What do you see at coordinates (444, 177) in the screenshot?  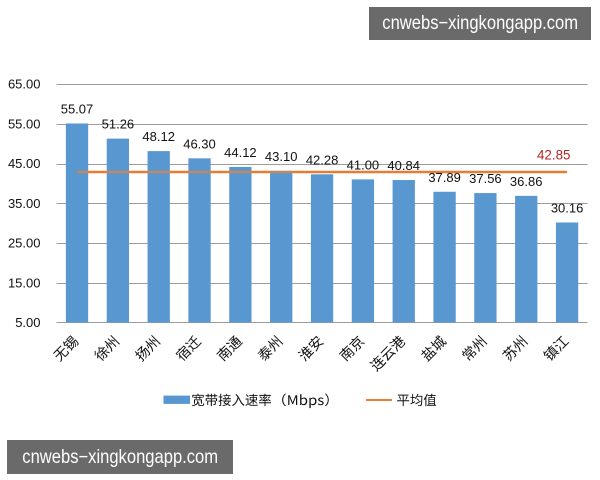 I see `svg-text: 37.89` at bounding box center [444, 177].